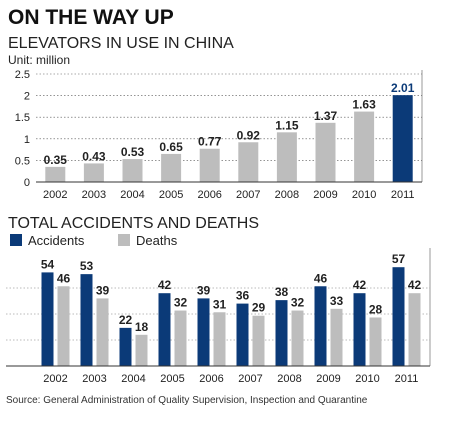  What do you see at coordinates (220, 304) in the screenshot?
I see `deaths-value-label: 31` at bounding box center [220, 304].